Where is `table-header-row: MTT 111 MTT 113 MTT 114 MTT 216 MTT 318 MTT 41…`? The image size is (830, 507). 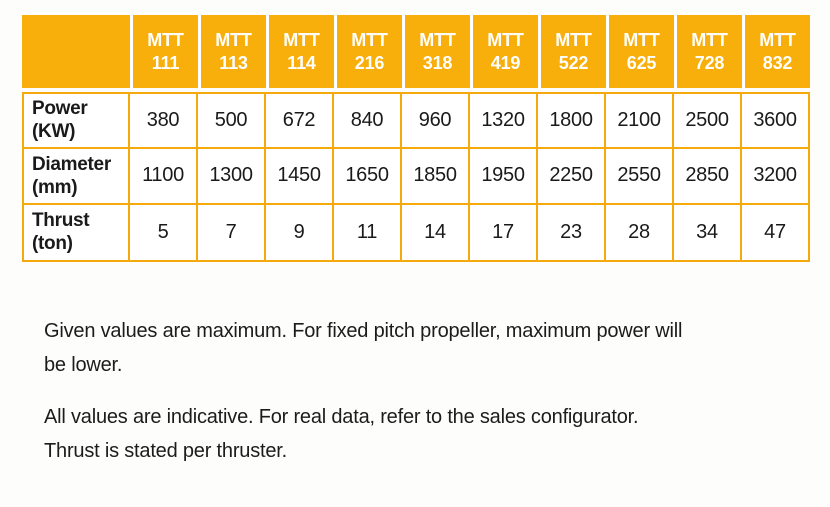 table-header-row: MTT 111 MTT 113 MTT 114 MTT 216 MTT 318 MTT 41… is located at coordinates (416, 51).